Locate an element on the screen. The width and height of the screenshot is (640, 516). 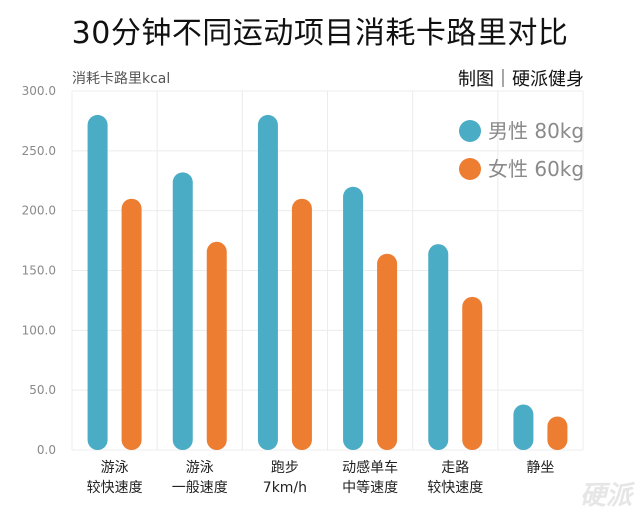
x-category-label: 动感单车 is located at coordinates (370, 467).